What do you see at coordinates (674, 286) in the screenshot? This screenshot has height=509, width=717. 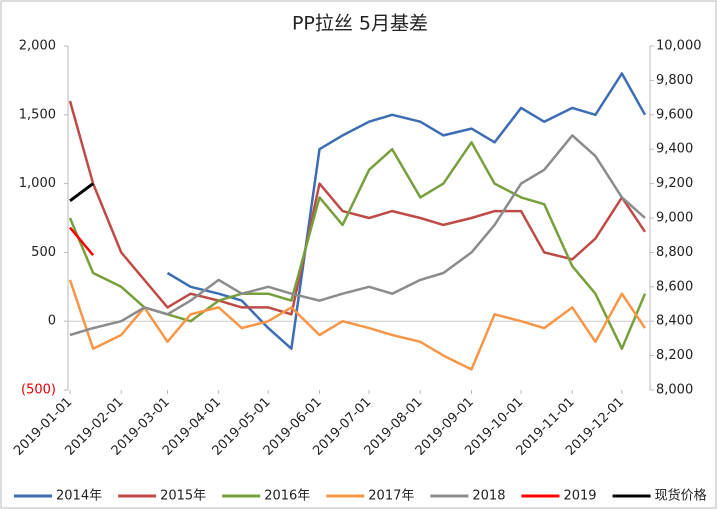 I see `y2-tick-label: 8,600` at bounding box center [674, 286].